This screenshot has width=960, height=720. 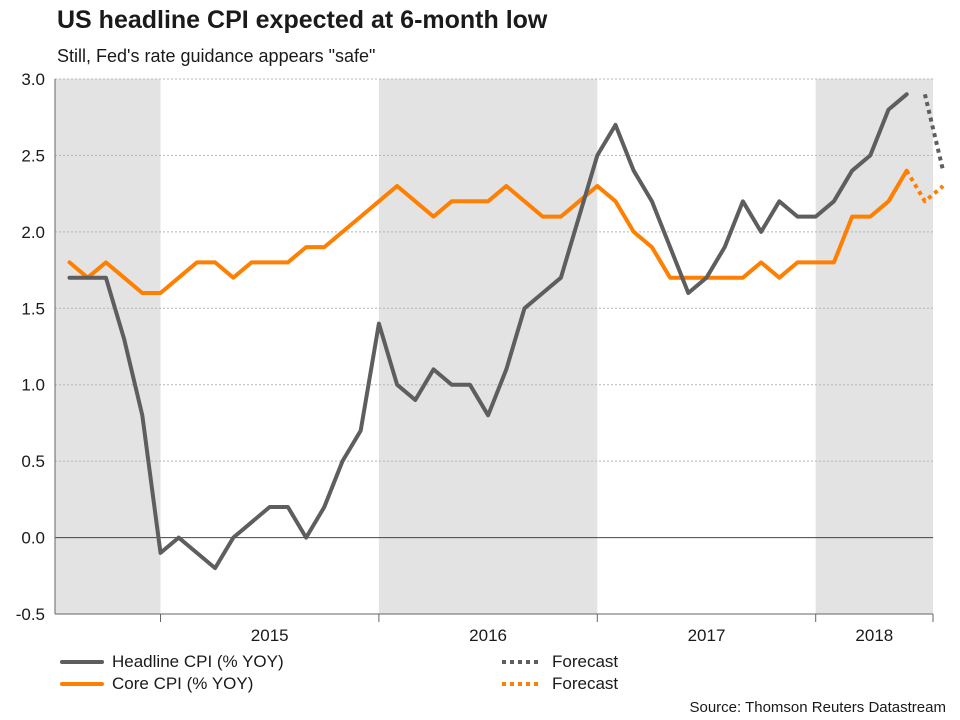 I want to click on y-tick-label: 2.5, so click(x=33, y=155).